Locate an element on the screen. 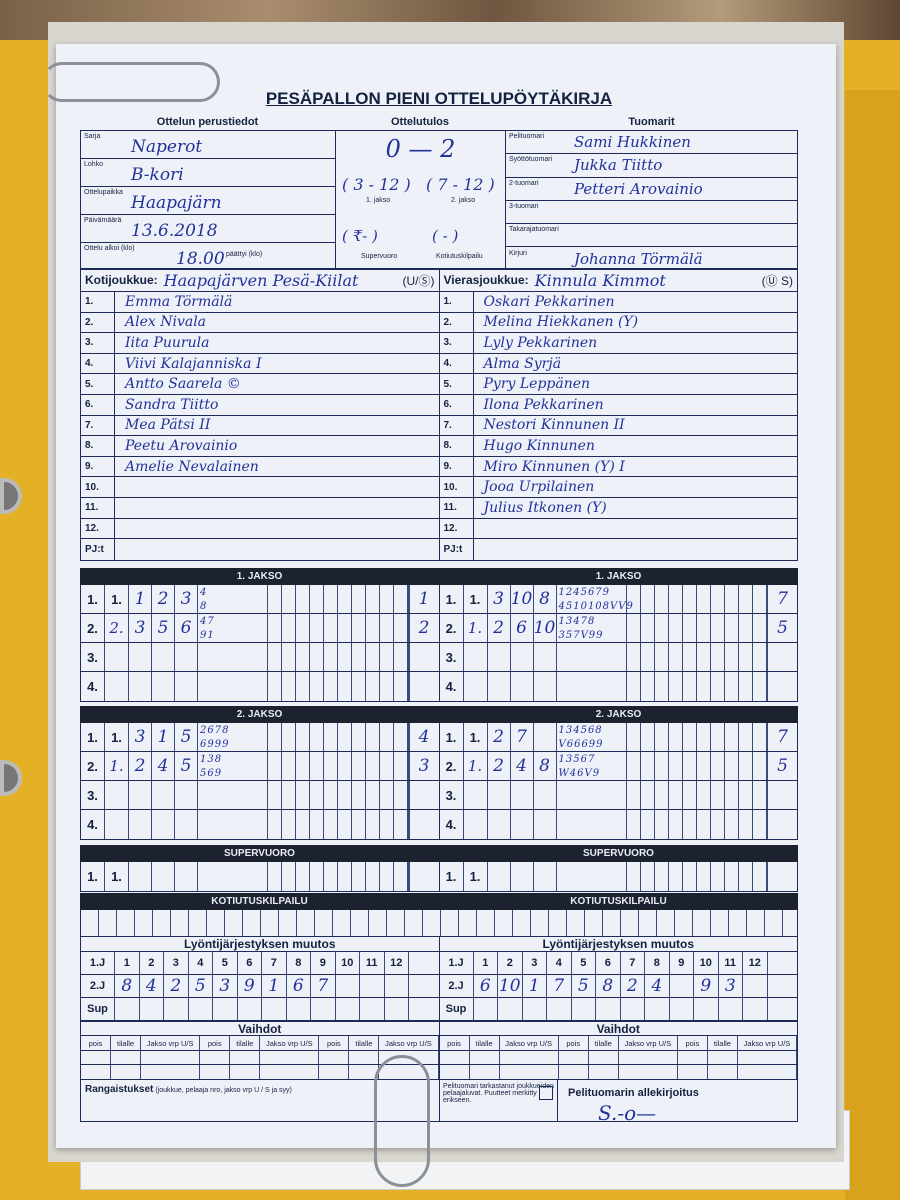 This screenshot has width=900, height=1200. lineup-cell: 5 is located at coordinates (201, 986).